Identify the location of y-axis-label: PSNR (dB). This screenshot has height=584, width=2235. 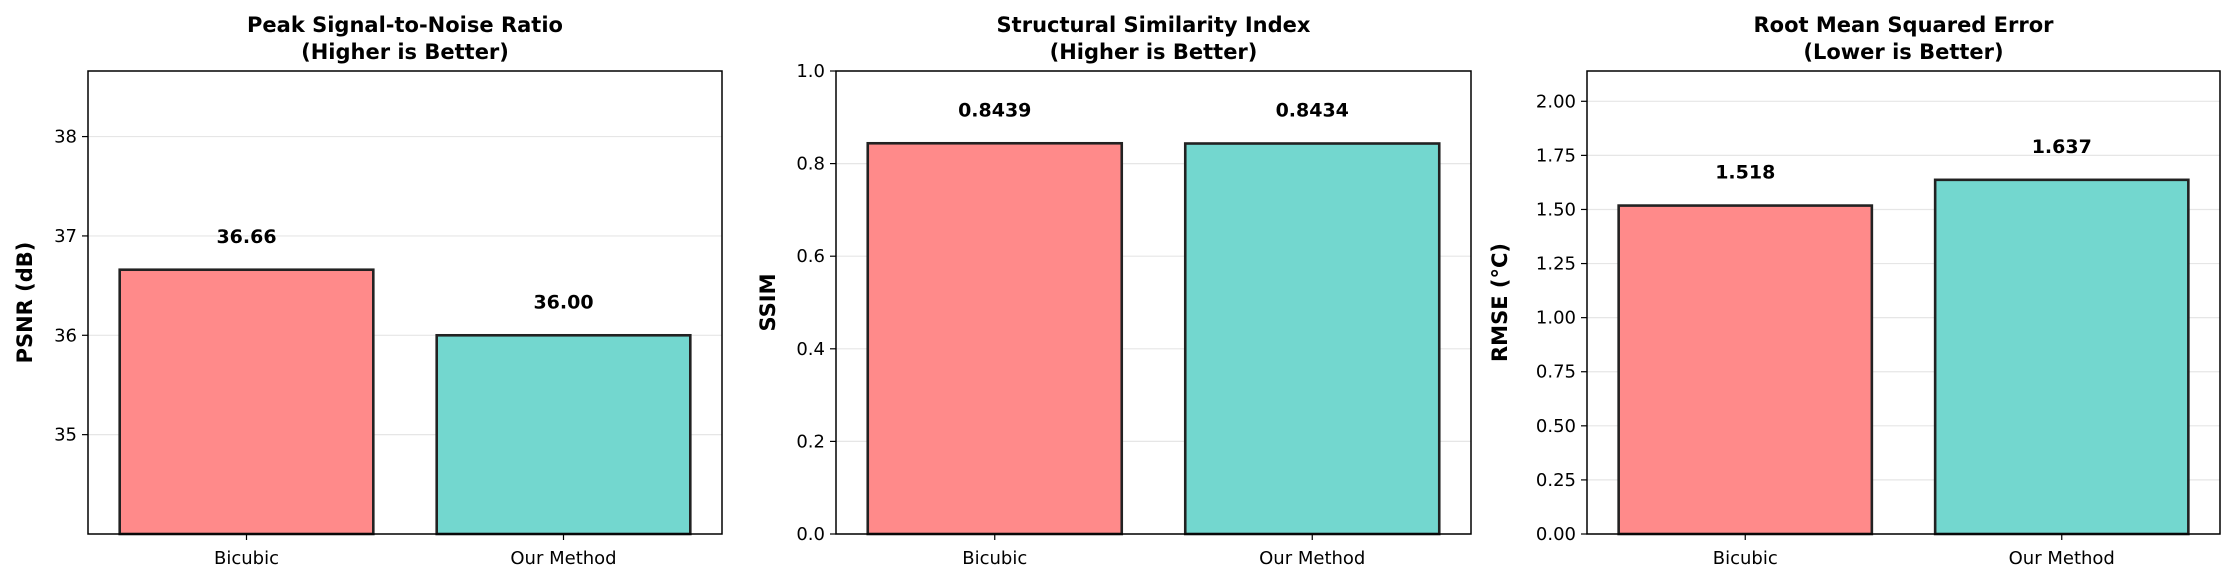
(25, 303).